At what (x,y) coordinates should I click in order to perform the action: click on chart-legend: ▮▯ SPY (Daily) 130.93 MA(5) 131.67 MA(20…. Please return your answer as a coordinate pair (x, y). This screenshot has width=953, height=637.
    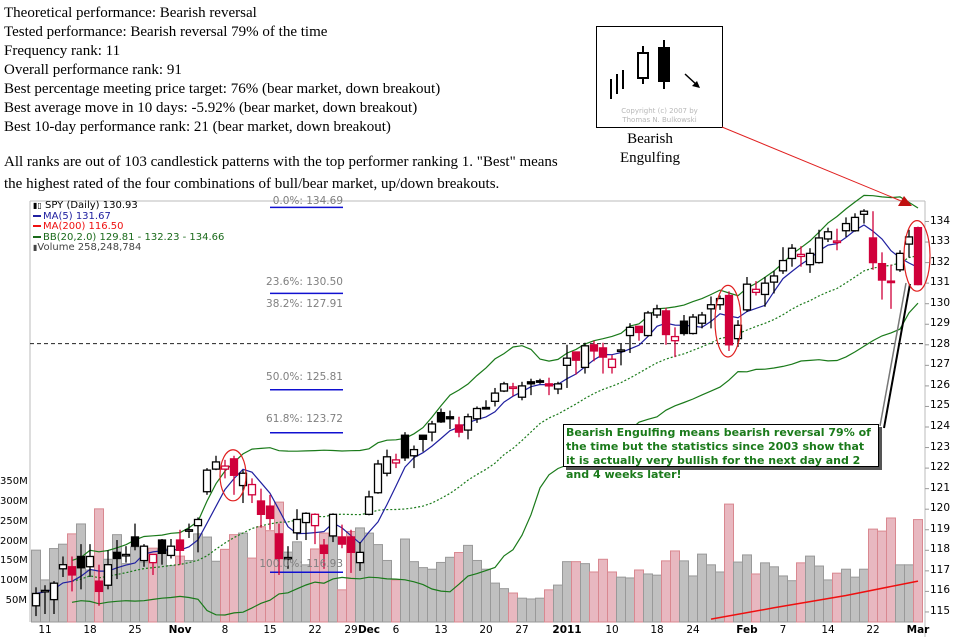
    Looking at the image, I should click on (128, 227).